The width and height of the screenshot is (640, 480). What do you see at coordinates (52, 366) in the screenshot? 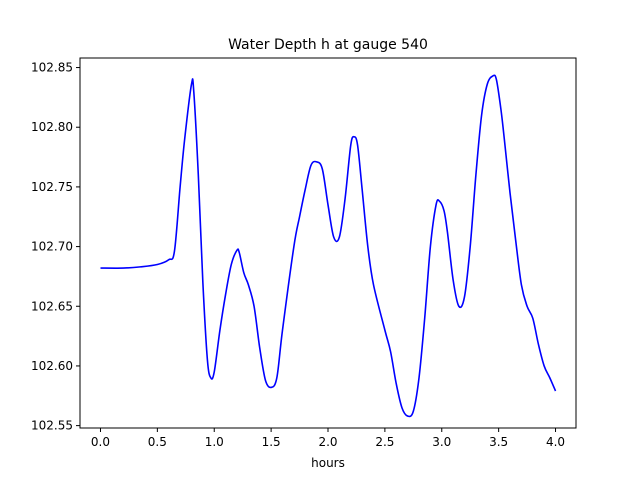
I see `y-tick-label: 102.60` at bounding box center [52, 366].